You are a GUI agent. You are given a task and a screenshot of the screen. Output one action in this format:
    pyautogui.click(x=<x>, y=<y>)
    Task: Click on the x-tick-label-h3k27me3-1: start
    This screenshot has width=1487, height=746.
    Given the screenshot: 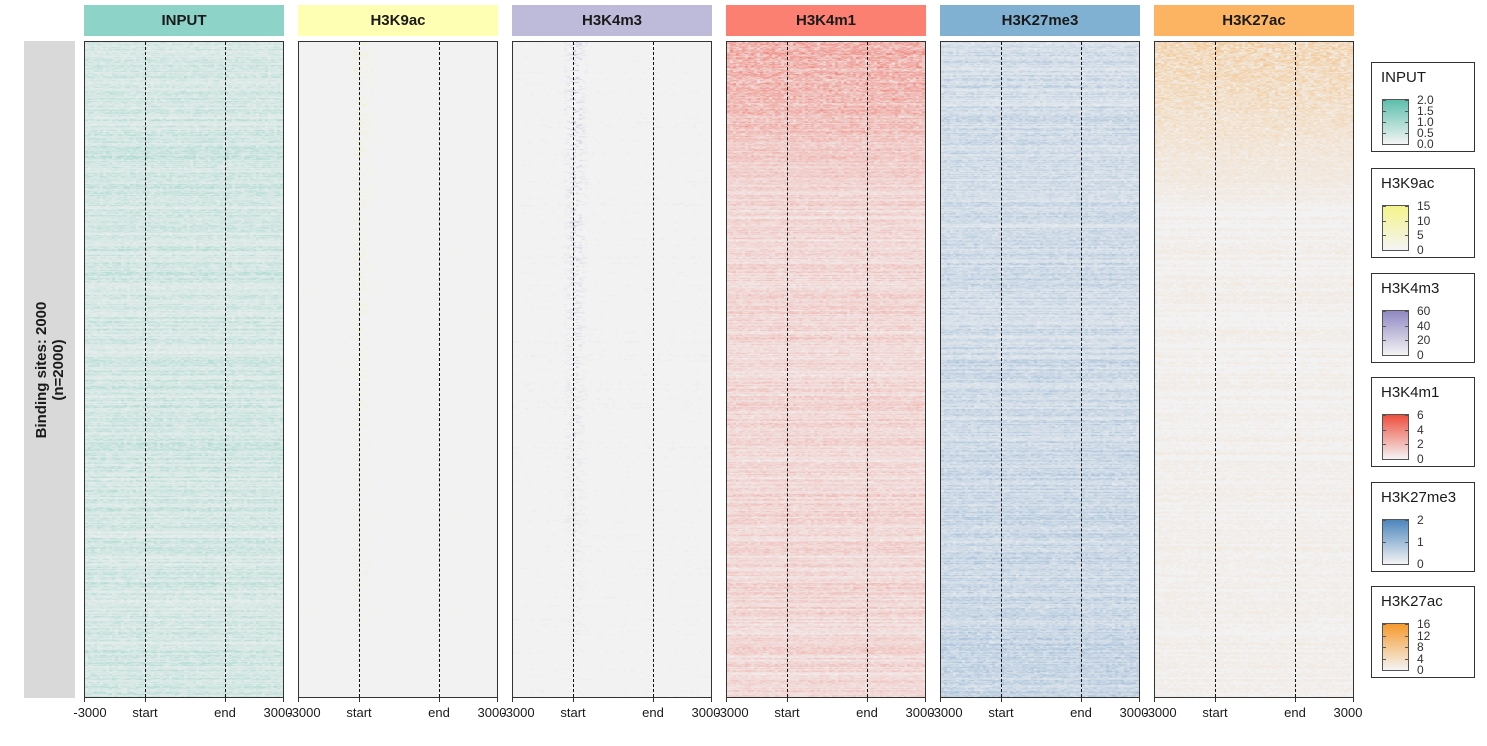 What is the action you would take?
    pyautogui.click(x=1001, y=712)
    